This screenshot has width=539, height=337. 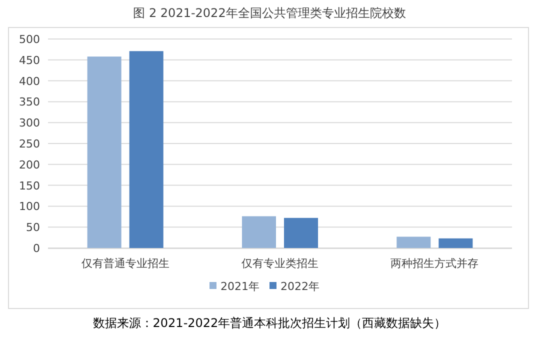 What do you see at coordinates (33, 227) in the screenshot?
I see `y-tick-label: 50` at bounding box center [33, 227].